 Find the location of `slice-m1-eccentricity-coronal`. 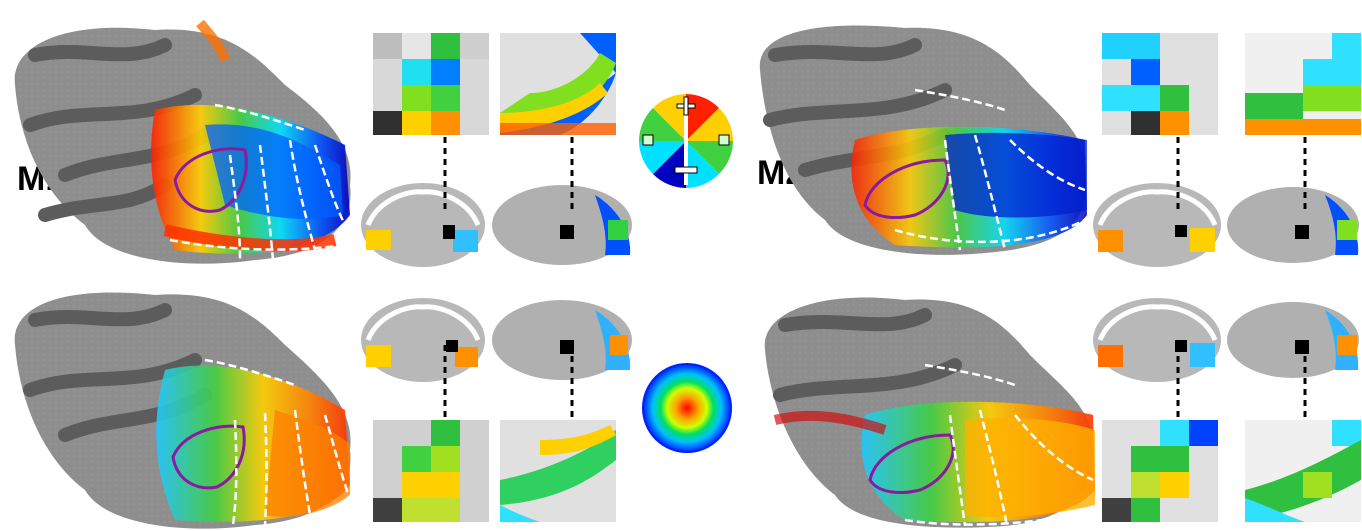

slice-m1-eccentricity-coronal is located at coordinates (423, 340).